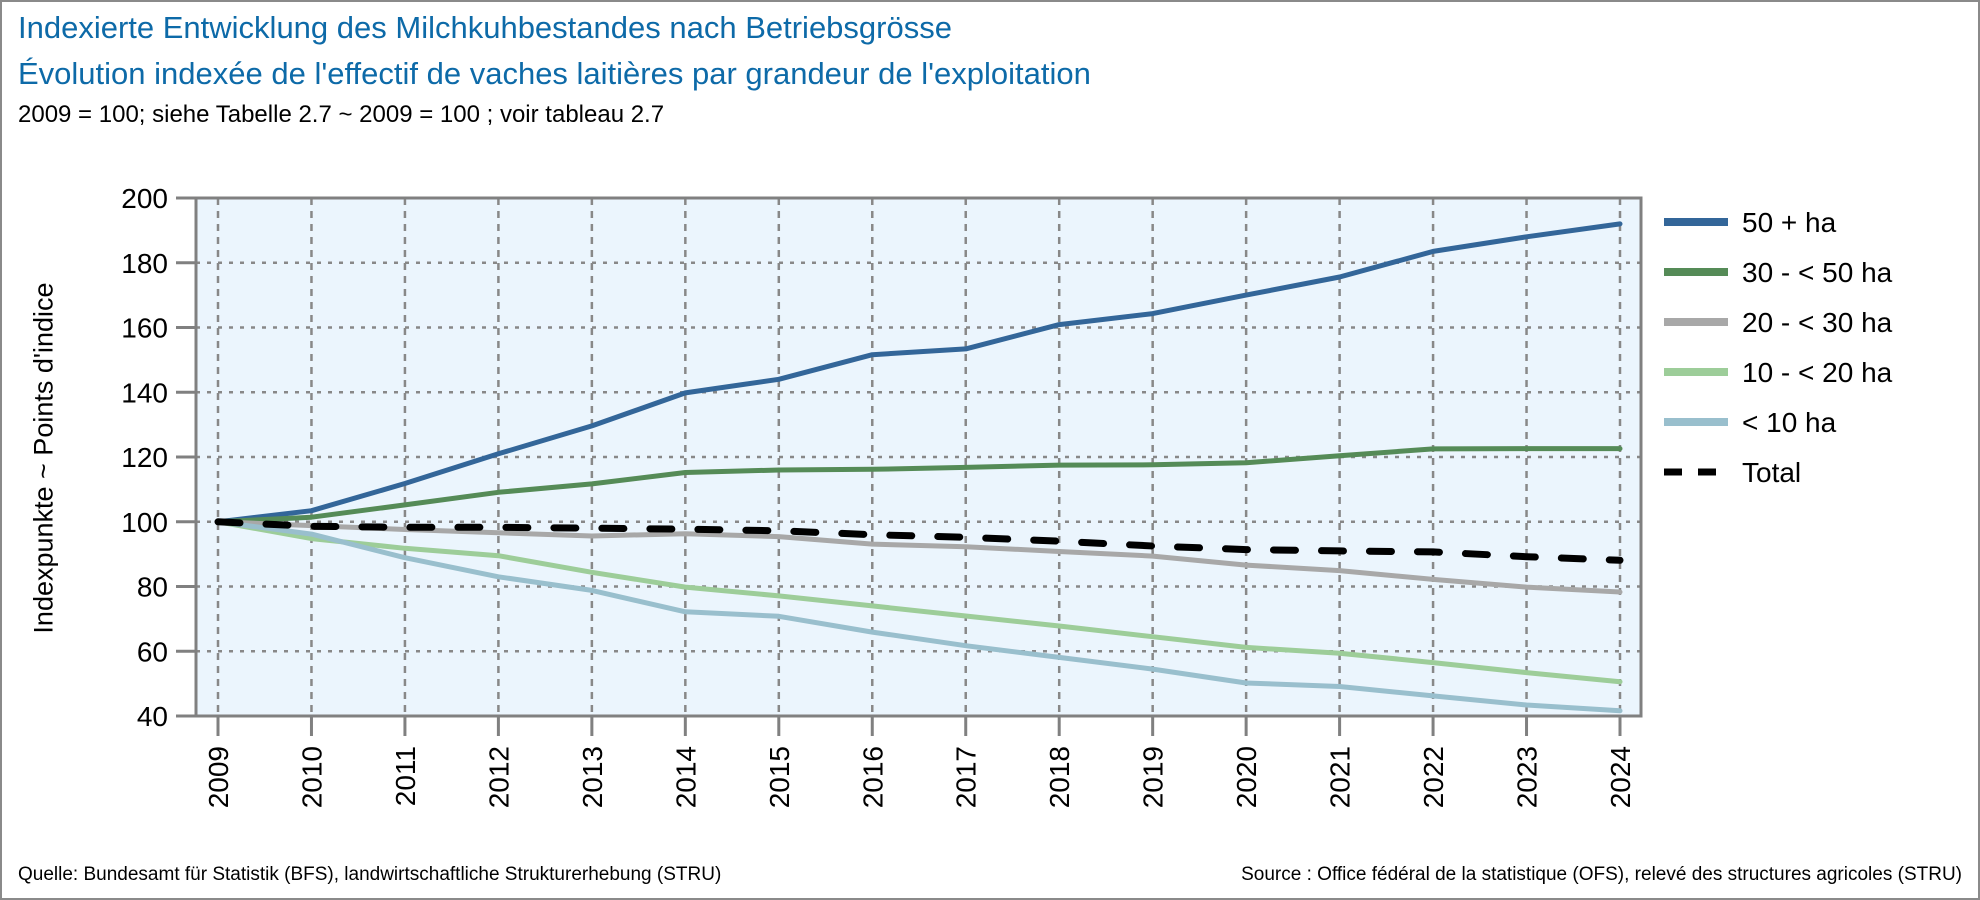 The height and width of the screenshot is (900, 1980). I want to click on x-tick-label: 2017, so click(966, 777).